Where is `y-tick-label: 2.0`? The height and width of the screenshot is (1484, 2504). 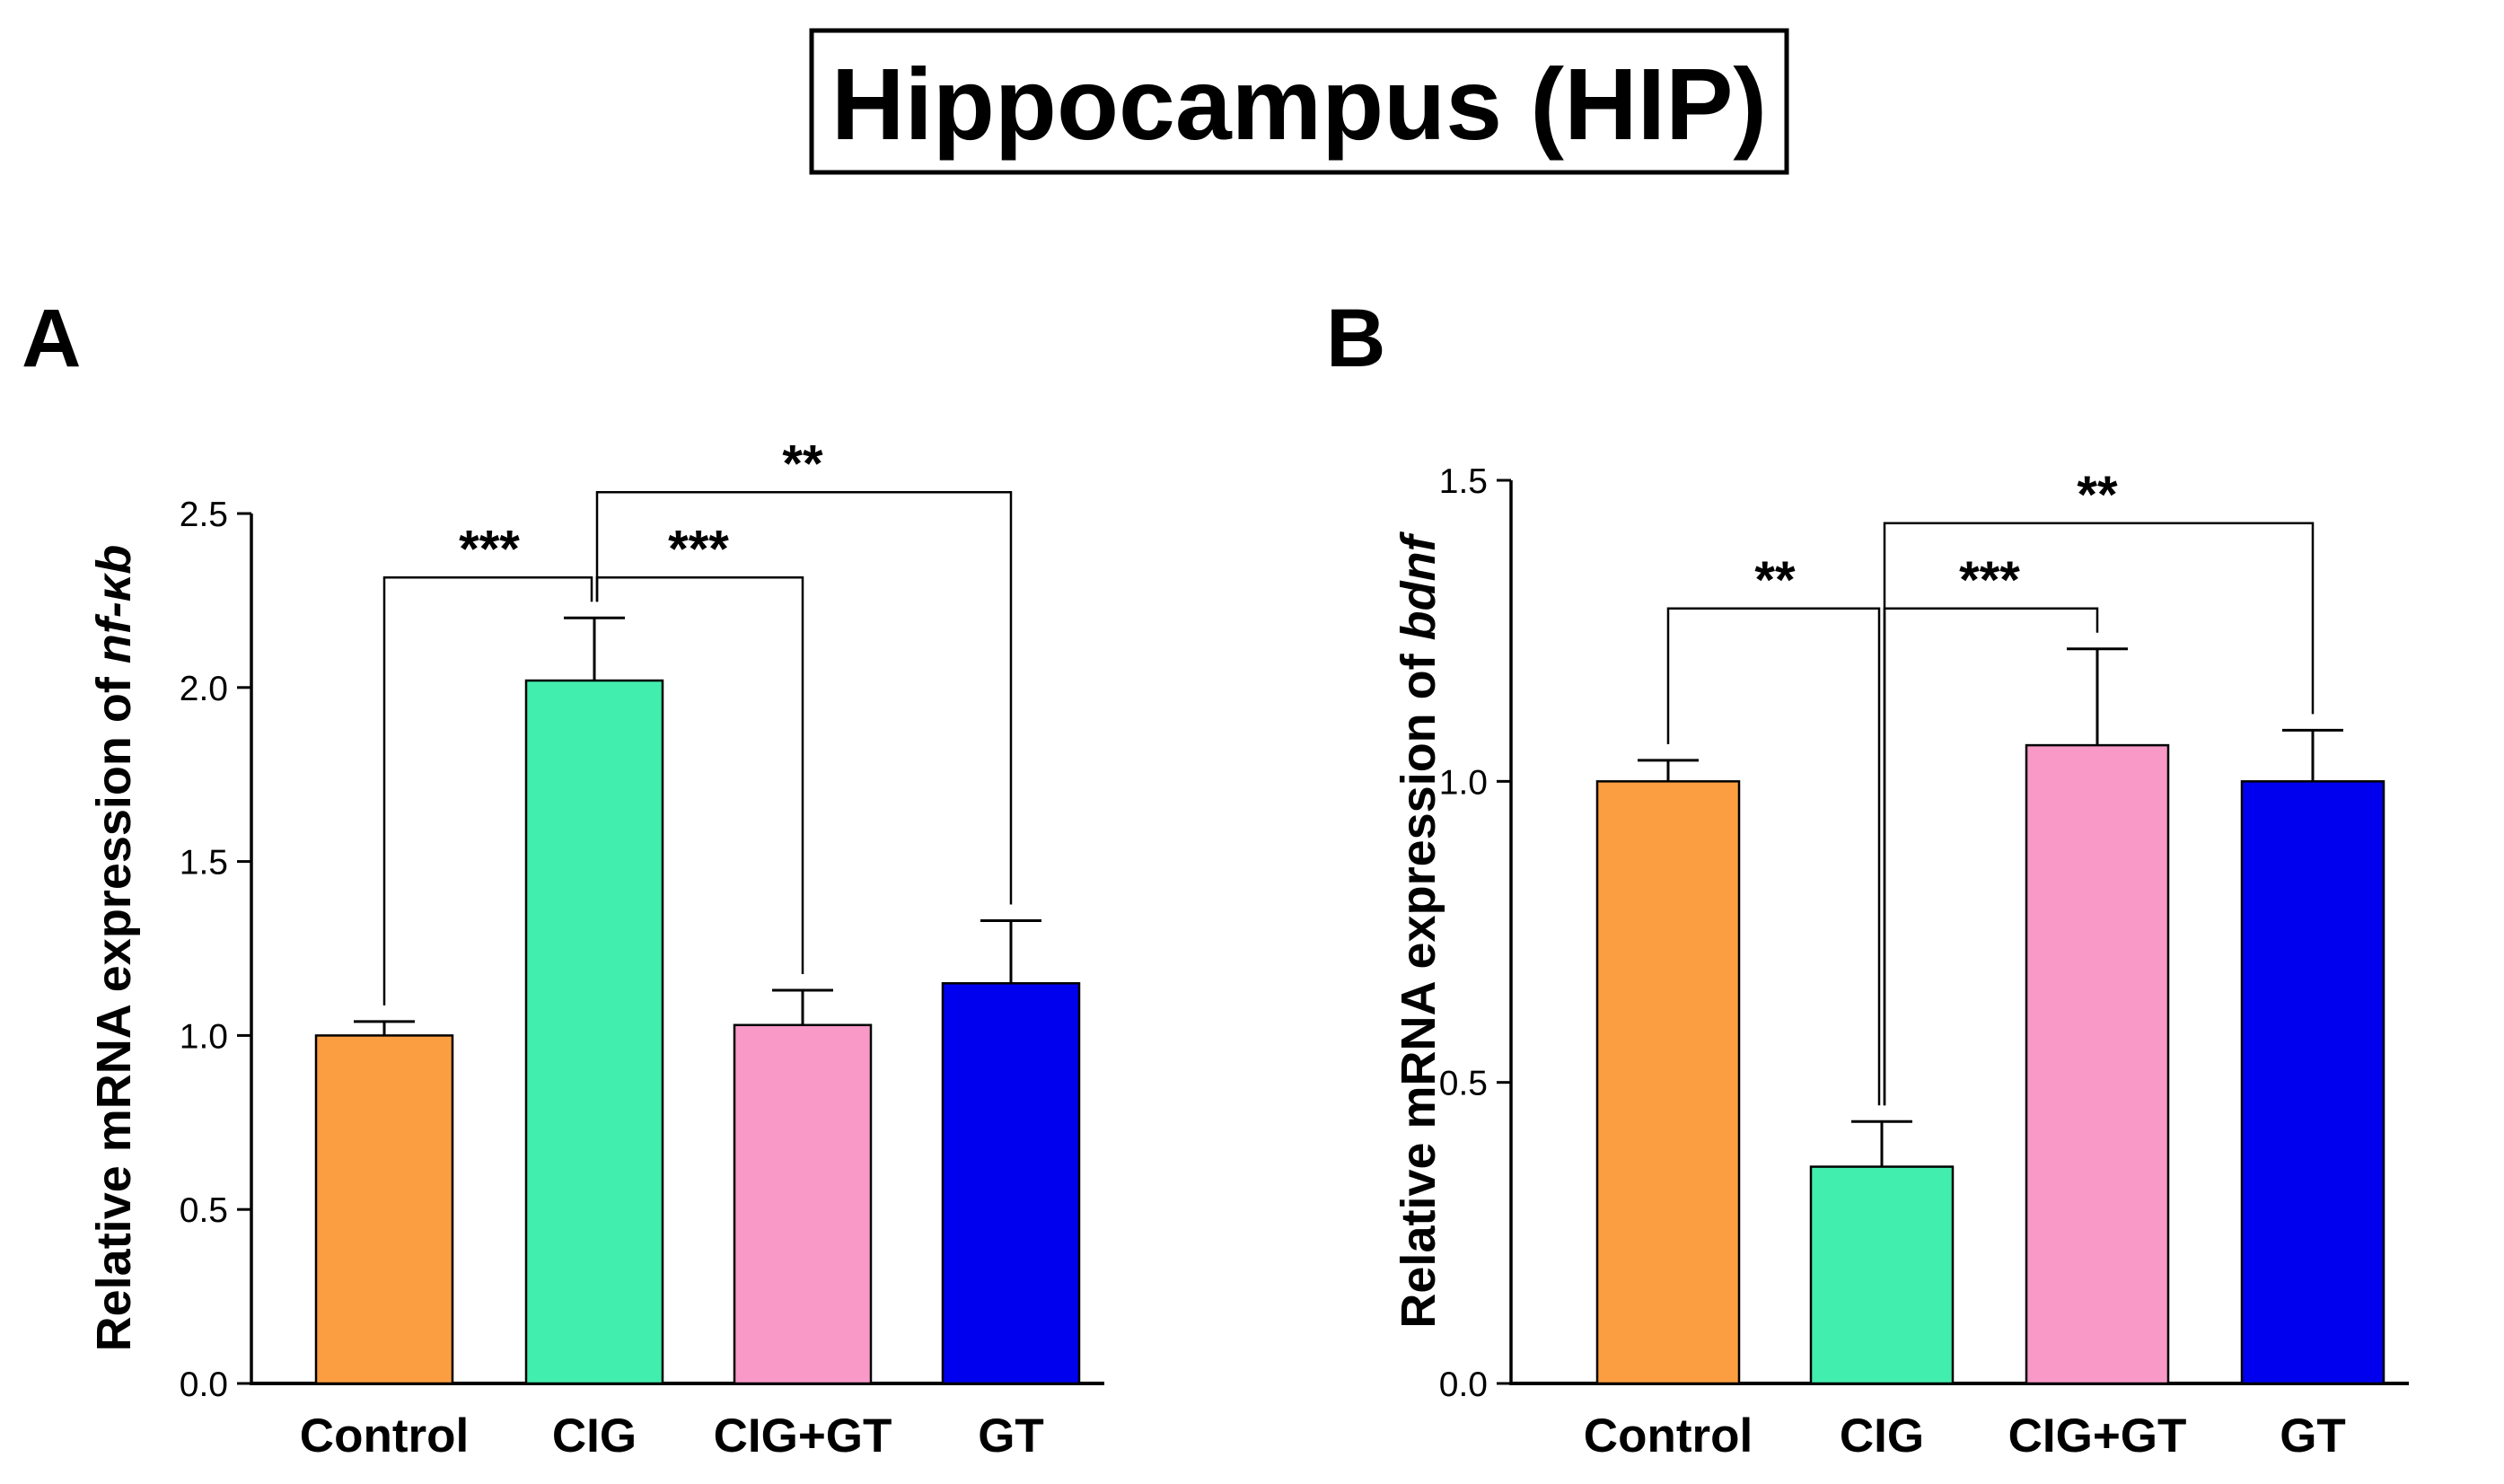
y-tick-label: 2.0 is located at coordinates (204, 689).